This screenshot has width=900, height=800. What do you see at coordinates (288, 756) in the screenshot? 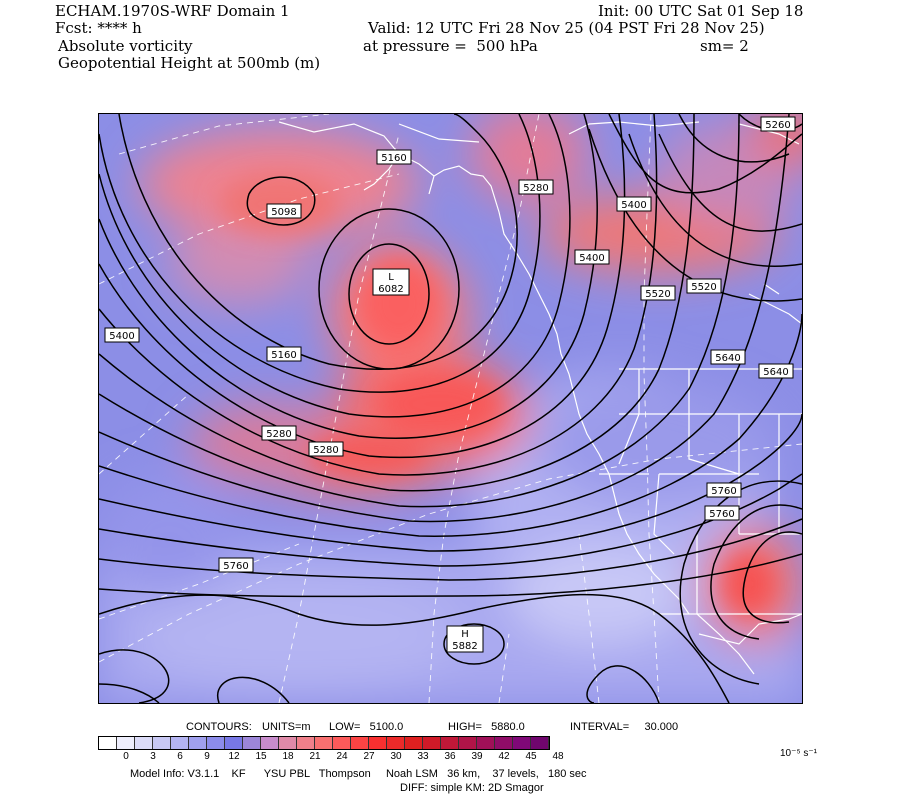
I see `colorbar-tick-label: 18` at bounding box center [288, 756].